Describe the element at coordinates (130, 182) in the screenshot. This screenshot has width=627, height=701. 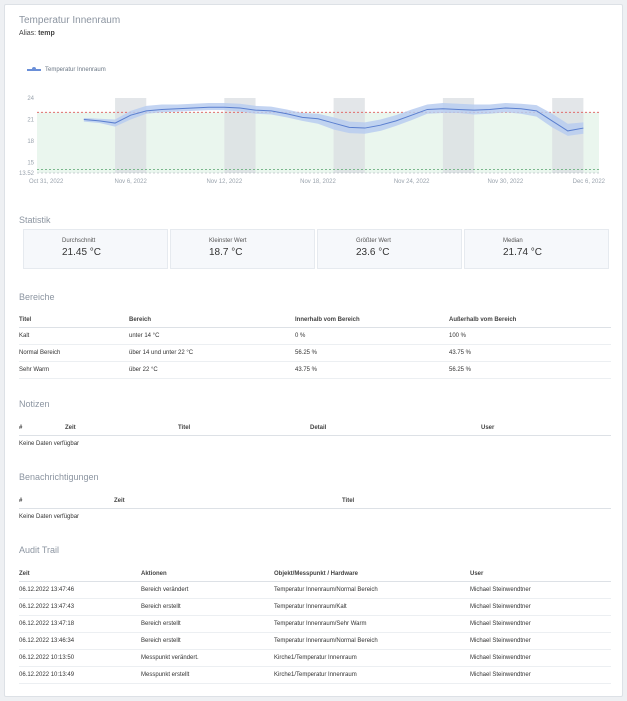
I see `x-tick-label: Nov 6, 2022` at that location.